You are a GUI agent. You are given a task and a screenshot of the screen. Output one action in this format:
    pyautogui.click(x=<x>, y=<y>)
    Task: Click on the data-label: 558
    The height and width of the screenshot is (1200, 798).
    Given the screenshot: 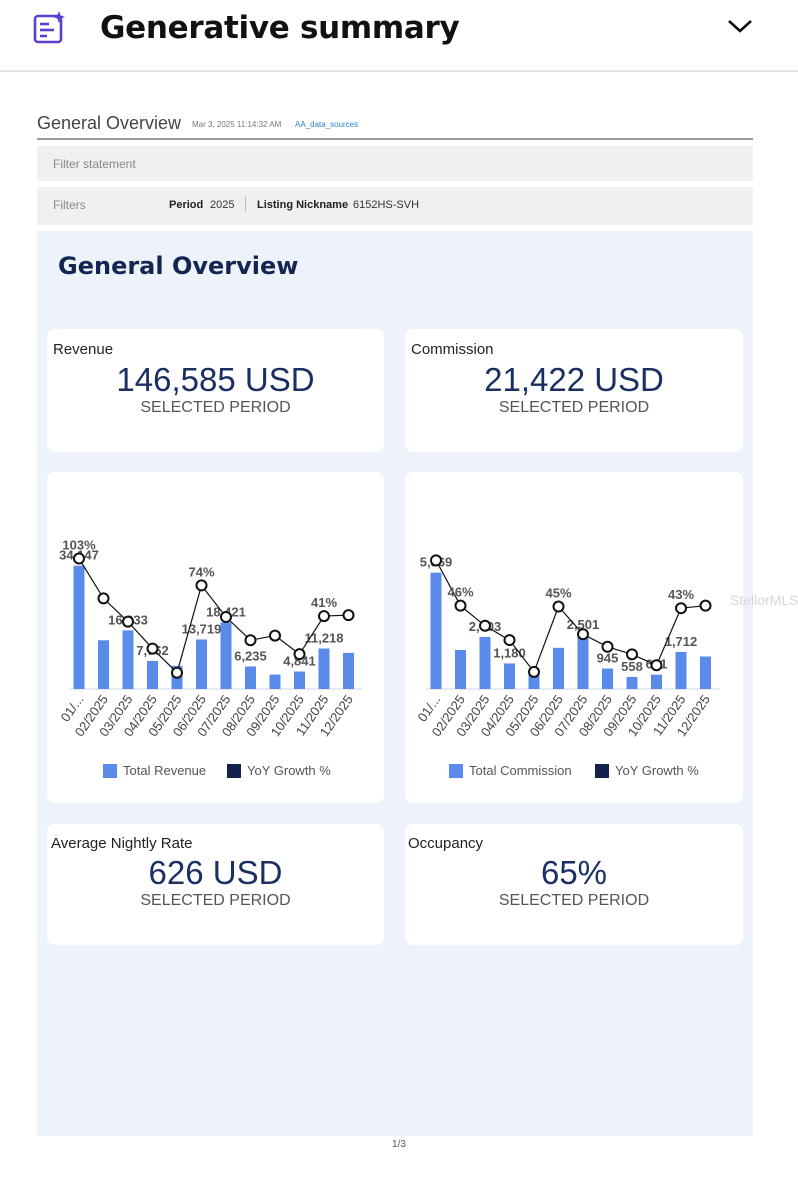 What is the action you would take?
    pyautogui.click(x=632, y=666)
    